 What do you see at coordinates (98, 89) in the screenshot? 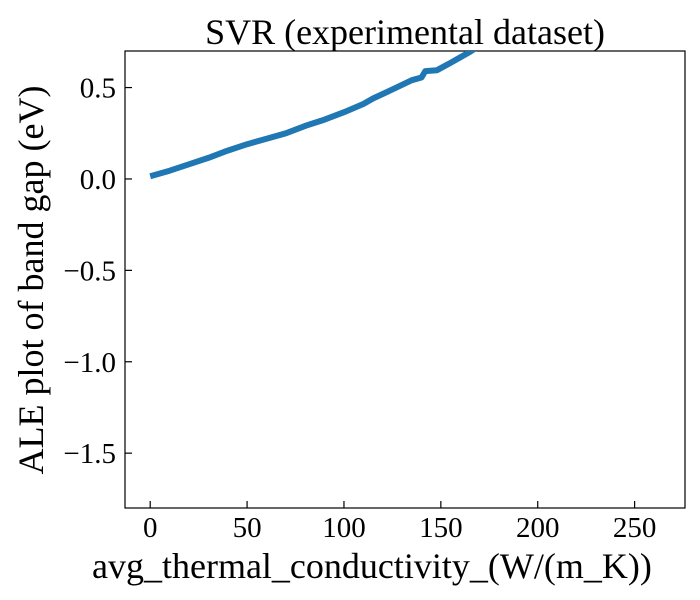
I see `y-tick-label: 0.5` at bounding box center [98, 89].